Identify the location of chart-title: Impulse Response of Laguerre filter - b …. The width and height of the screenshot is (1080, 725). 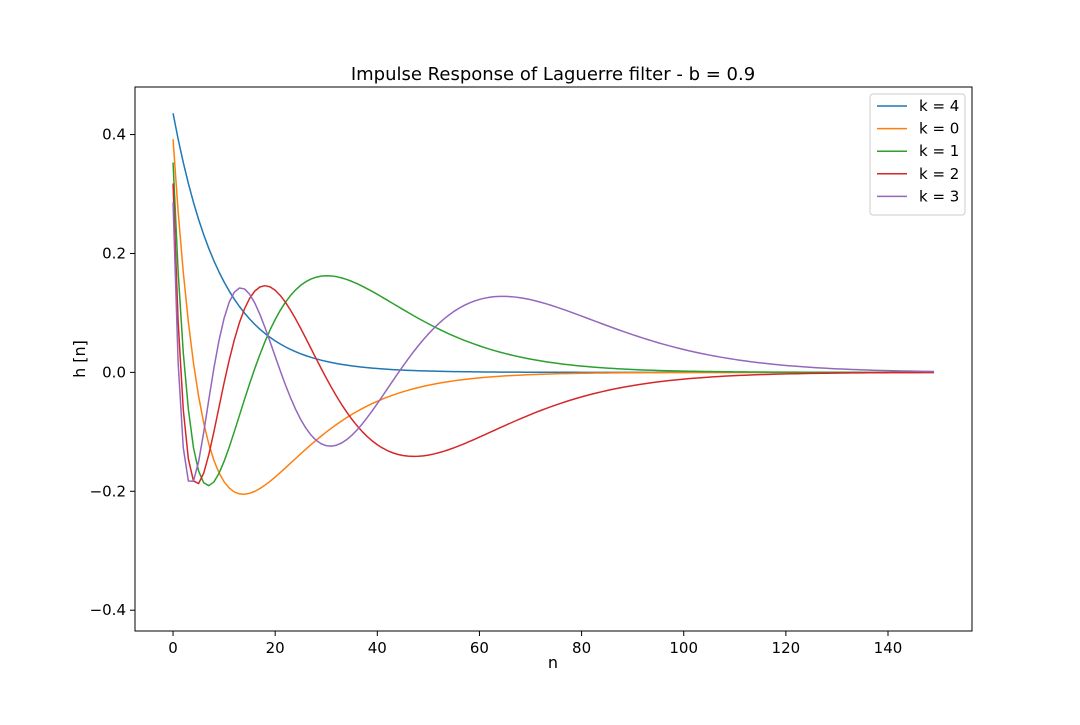
(553, 74).